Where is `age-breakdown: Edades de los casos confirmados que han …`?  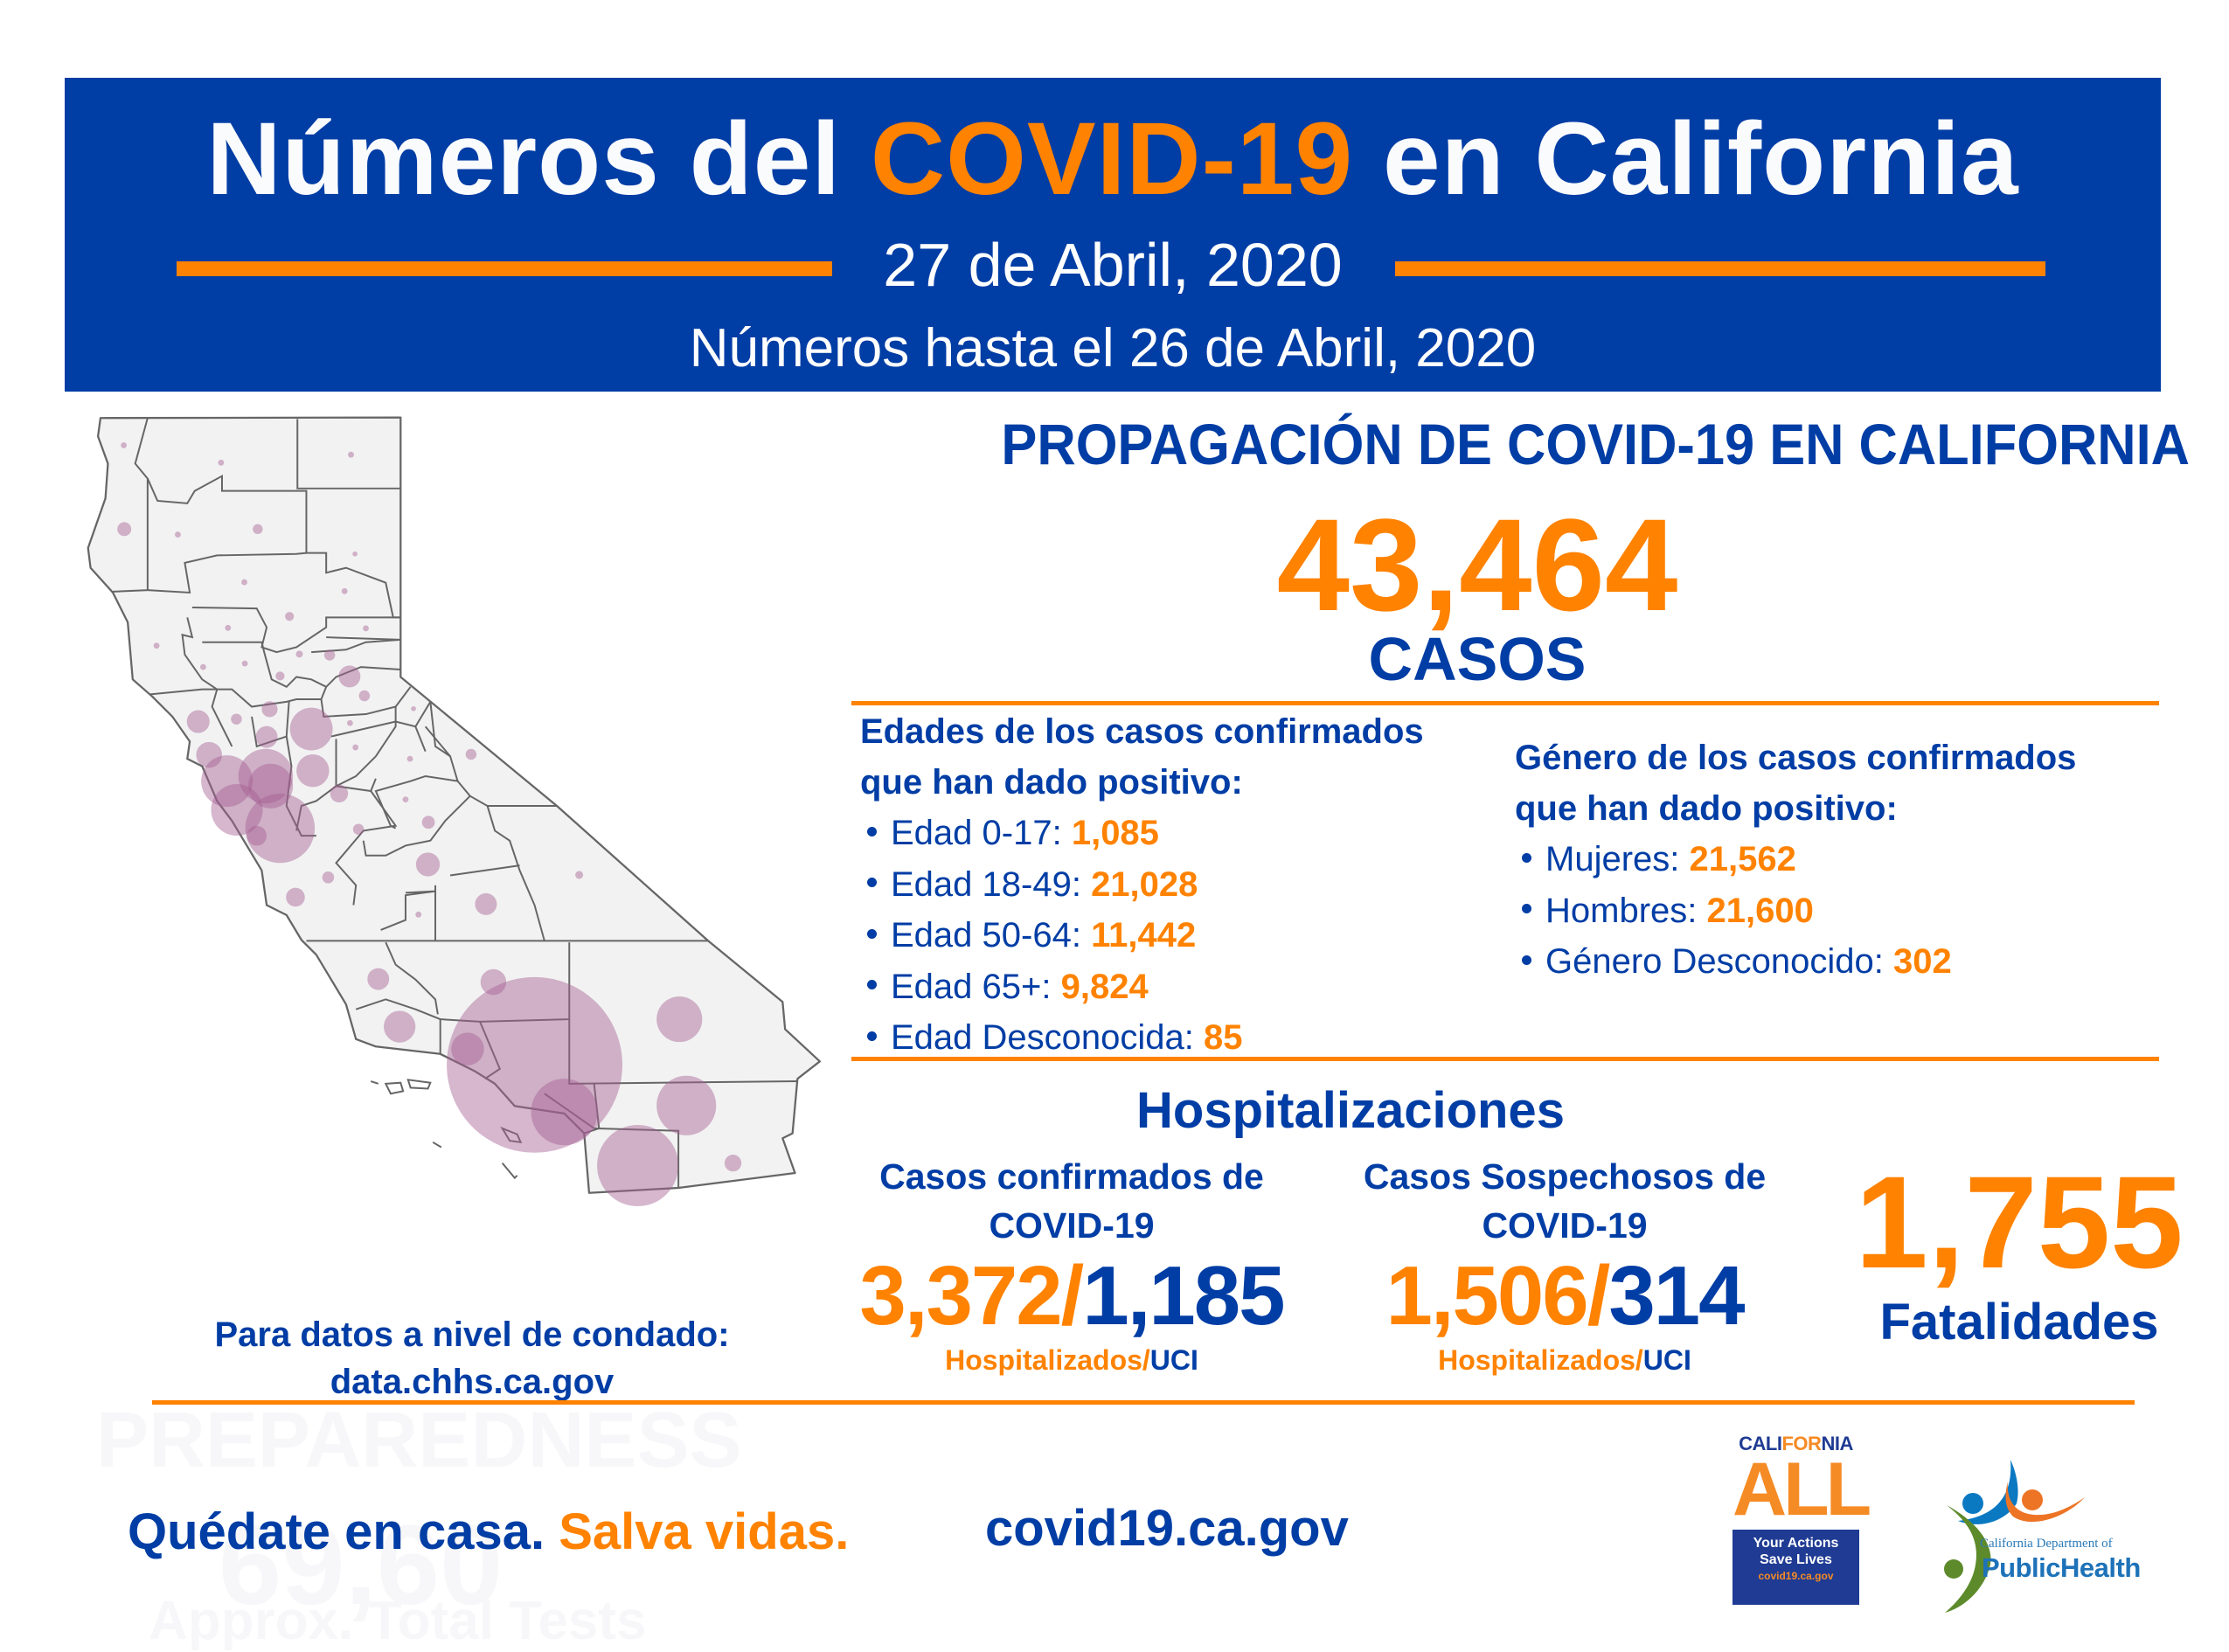 age-breakdown: Edades de los casos confirmados que han … is located at coordinates (1175, 885).